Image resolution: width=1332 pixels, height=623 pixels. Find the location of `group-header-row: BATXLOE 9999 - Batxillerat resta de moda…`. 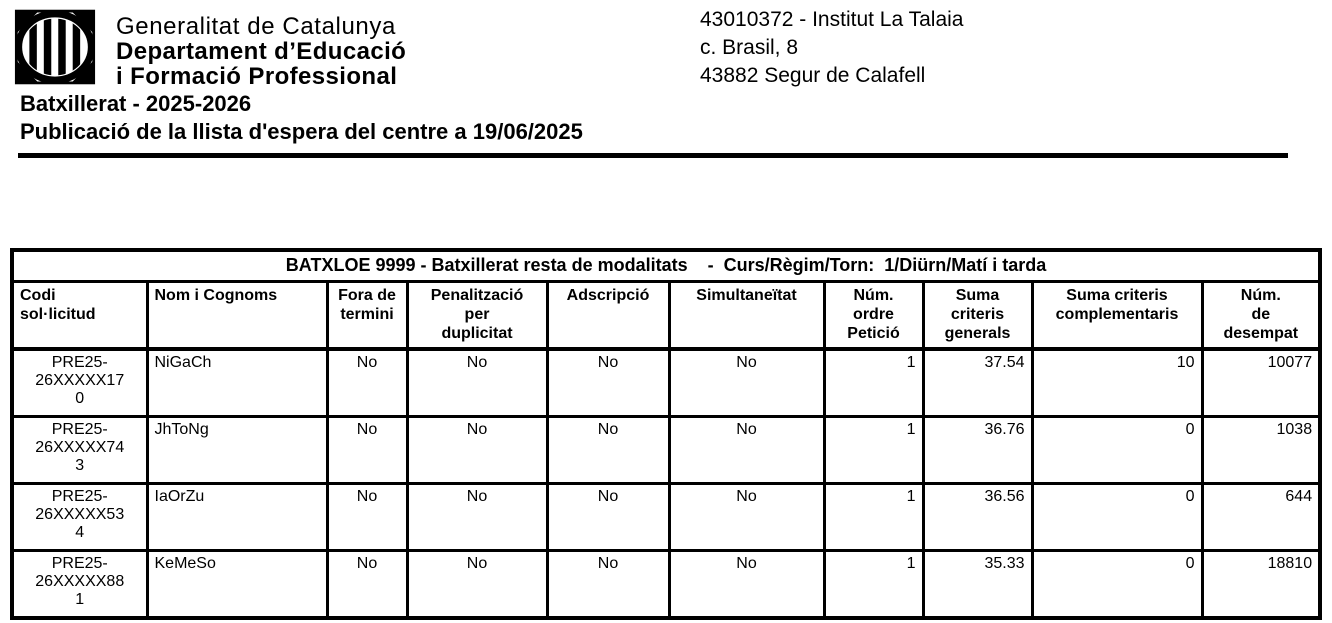

group-header-row: BATXLOE 9999 - Batxillerat resta de moda… is located at coordinates (666, 265).